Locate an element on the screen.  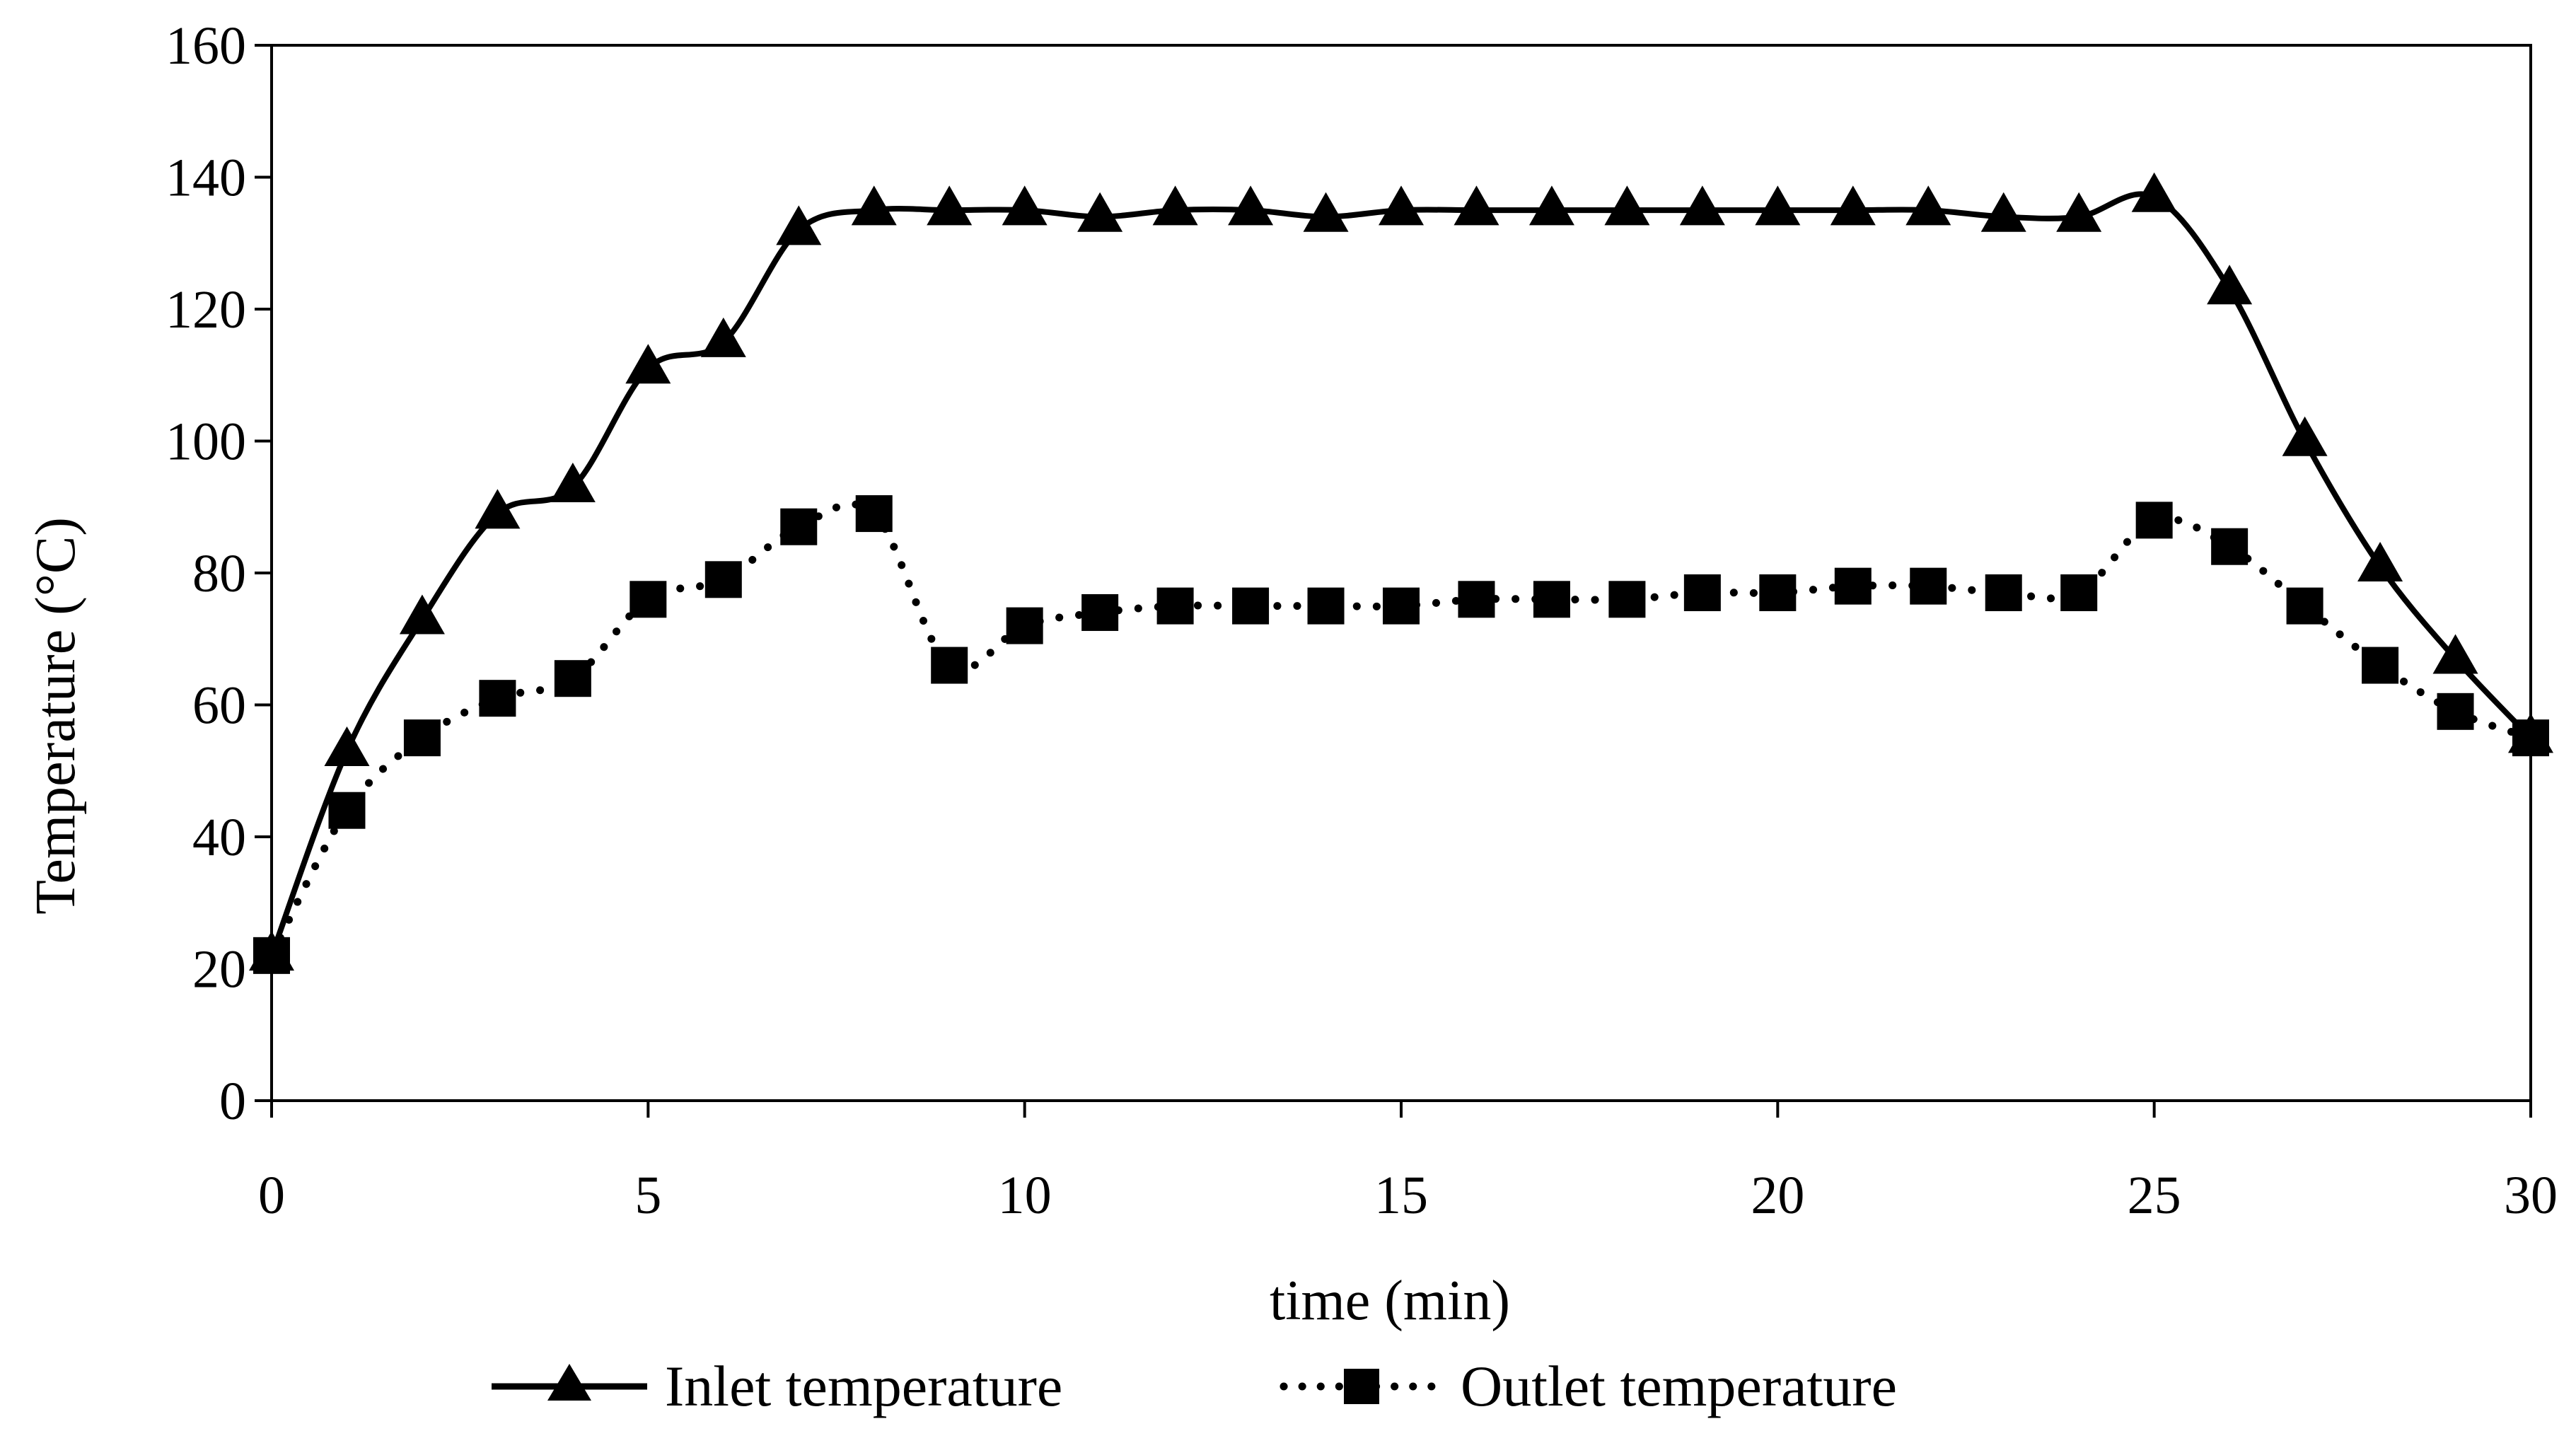
y-tick-label: 120 is located at coordinates (206, 310).